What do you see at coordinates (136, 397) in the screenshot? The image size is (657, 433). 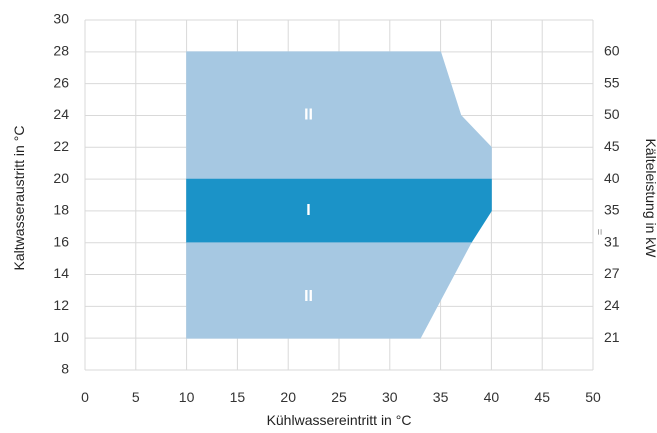 I see `x-tick-label: 5` at bounding box center [136, 397].